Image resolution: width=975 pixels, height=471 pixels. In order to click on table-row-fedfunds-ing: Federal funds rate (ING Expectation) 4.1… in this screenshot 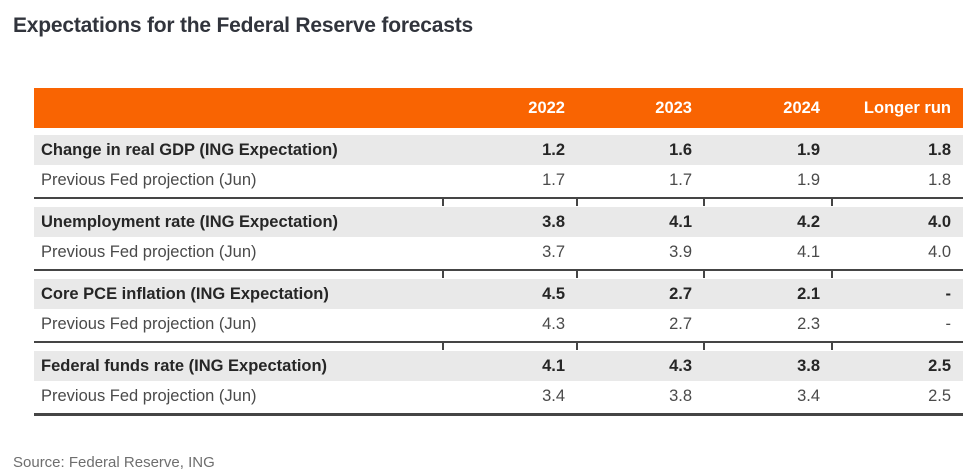, I will do `click(498, 366)`.